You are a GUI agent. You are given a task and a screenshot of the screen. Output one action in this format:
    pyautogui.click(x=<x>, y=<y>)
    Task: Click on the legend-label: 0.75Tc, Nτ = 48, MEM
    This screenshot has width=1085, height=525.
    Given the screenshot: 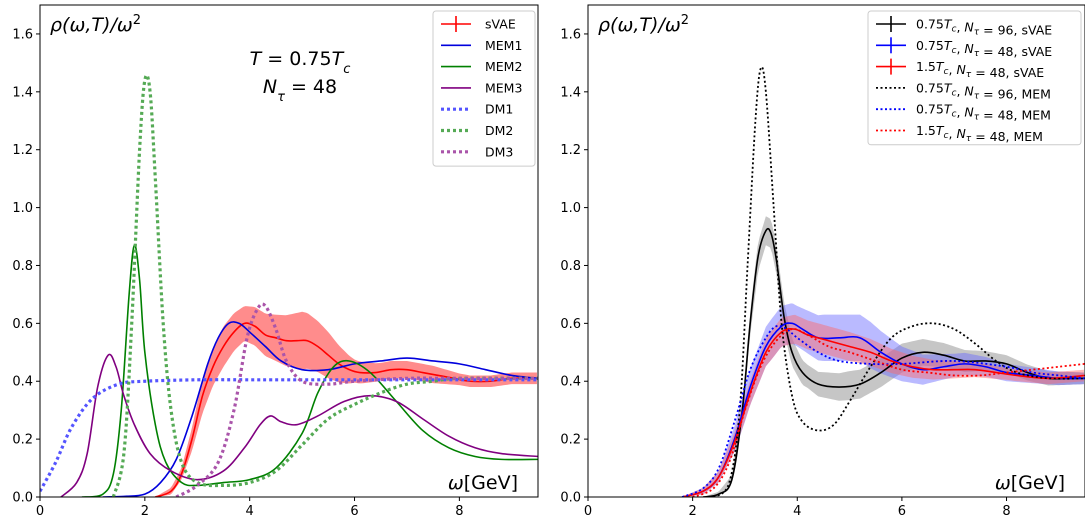 What is the action you would take?
    pyautogui.click(x=983, y=112)
    